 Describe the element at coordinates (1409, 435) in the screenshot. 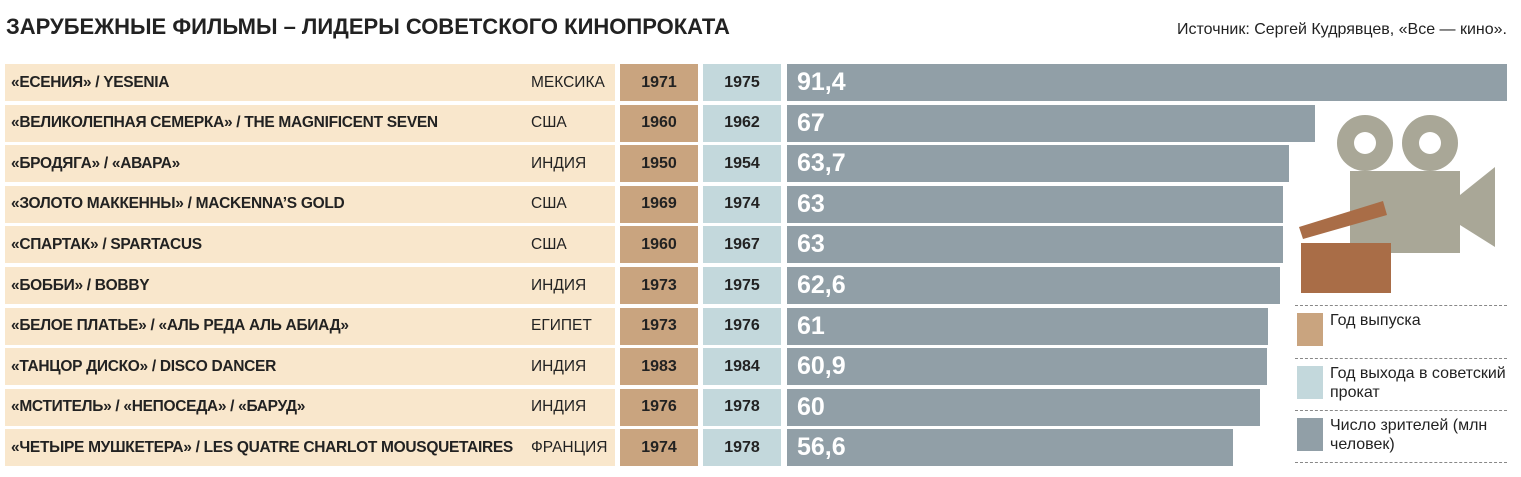

I see `legend-label: Число зрителей (млн человек)` at that location.